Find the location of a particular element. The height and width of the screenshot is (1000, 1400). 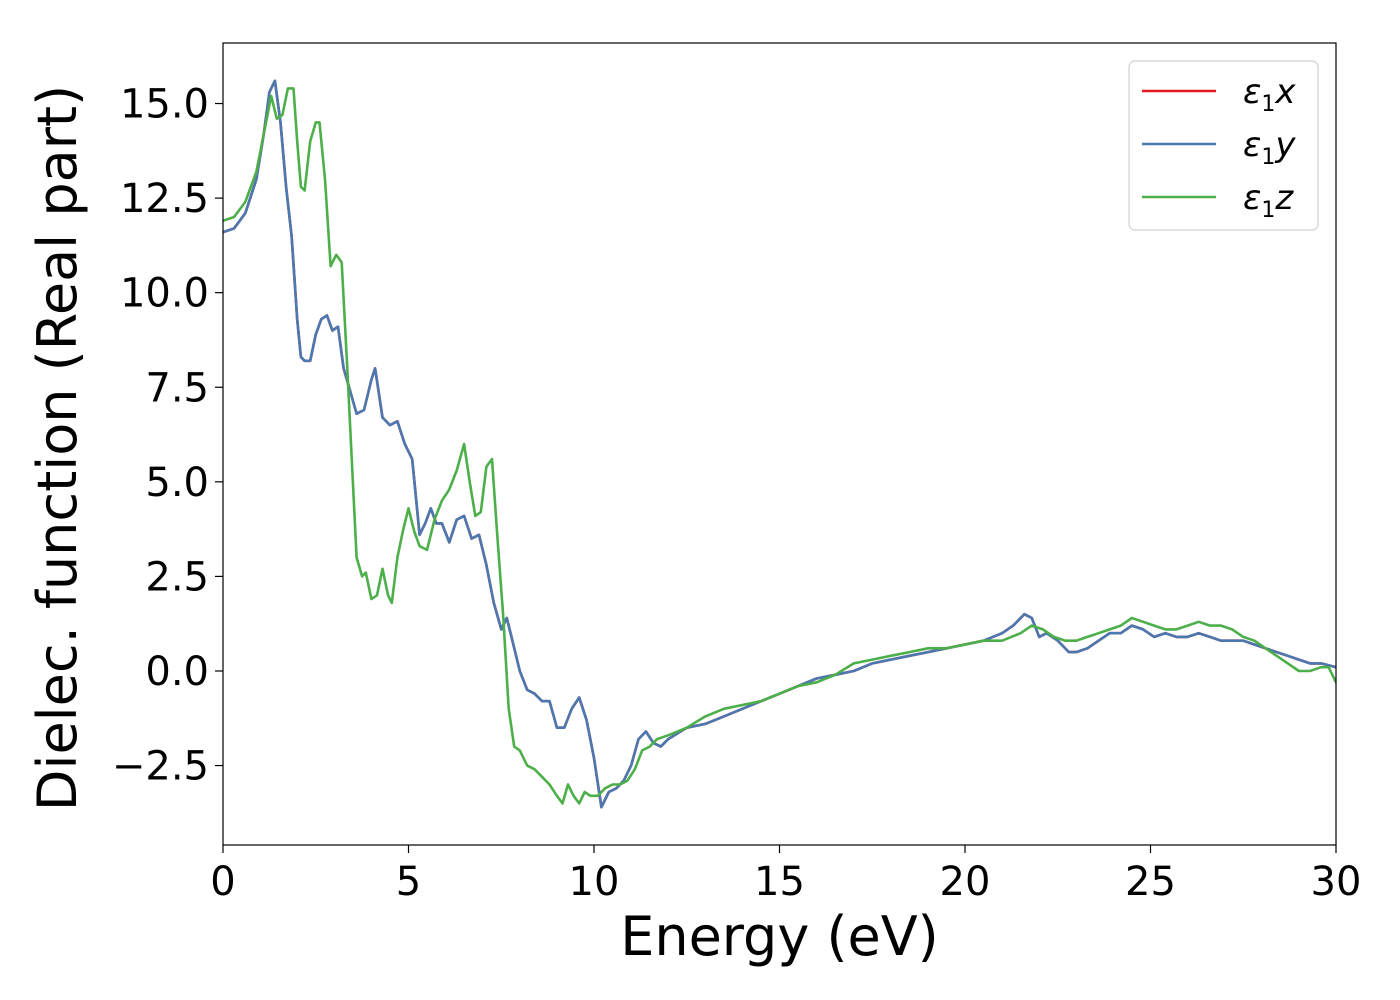

y-tick-label: 10.0 is located at coordinates (164, 294).